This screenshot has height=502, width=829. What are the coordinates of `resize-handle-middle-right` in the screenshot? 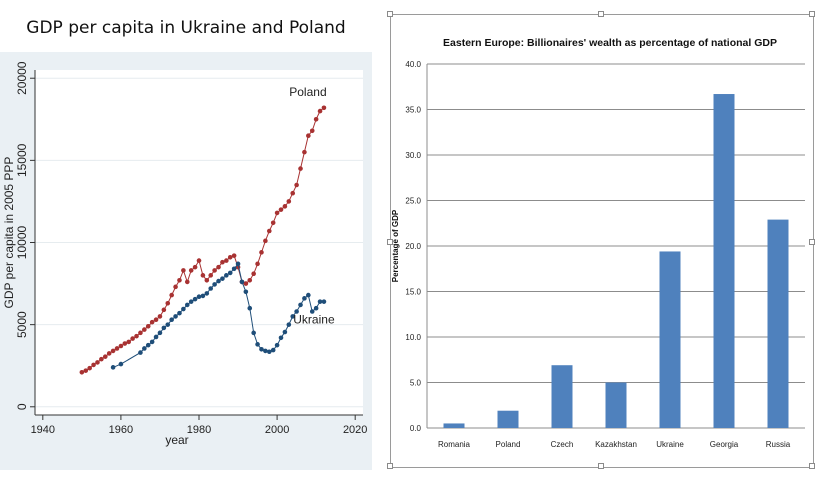 It's located at (812, 242).